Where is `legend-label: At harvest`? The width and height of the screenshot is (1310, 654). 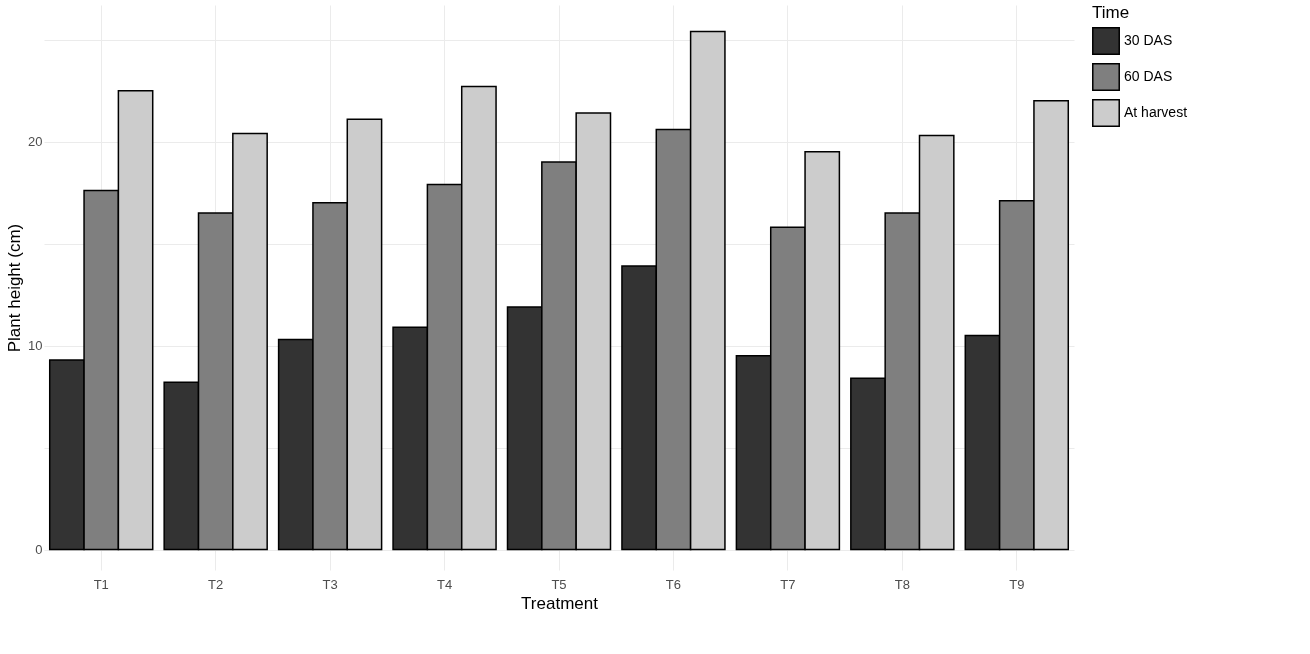 legend-label: At harvest is located at coordinates (1156, 112).